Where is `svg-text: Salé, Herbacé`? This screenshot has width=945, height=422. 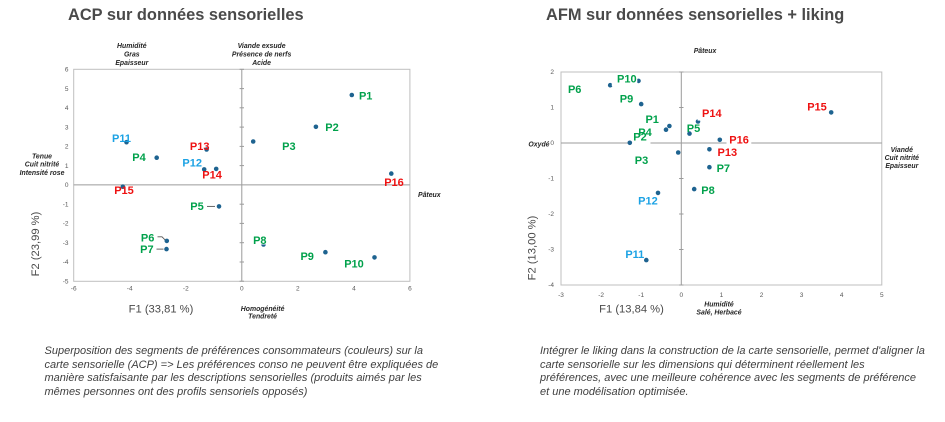
svg-text: Salé, Herbacé is located at coordinates (718, 313).